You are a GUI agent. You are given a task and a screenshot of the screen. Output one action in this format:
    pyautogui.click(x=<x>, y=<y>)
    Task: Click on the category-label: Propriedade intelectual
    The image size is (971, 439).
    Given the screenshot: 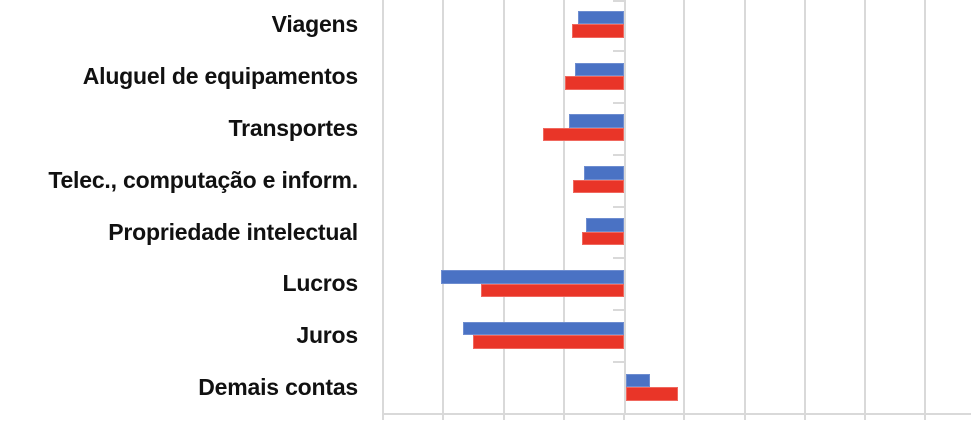 What is the action you would take?
    pyautogui.click(x=233, y=231)
    